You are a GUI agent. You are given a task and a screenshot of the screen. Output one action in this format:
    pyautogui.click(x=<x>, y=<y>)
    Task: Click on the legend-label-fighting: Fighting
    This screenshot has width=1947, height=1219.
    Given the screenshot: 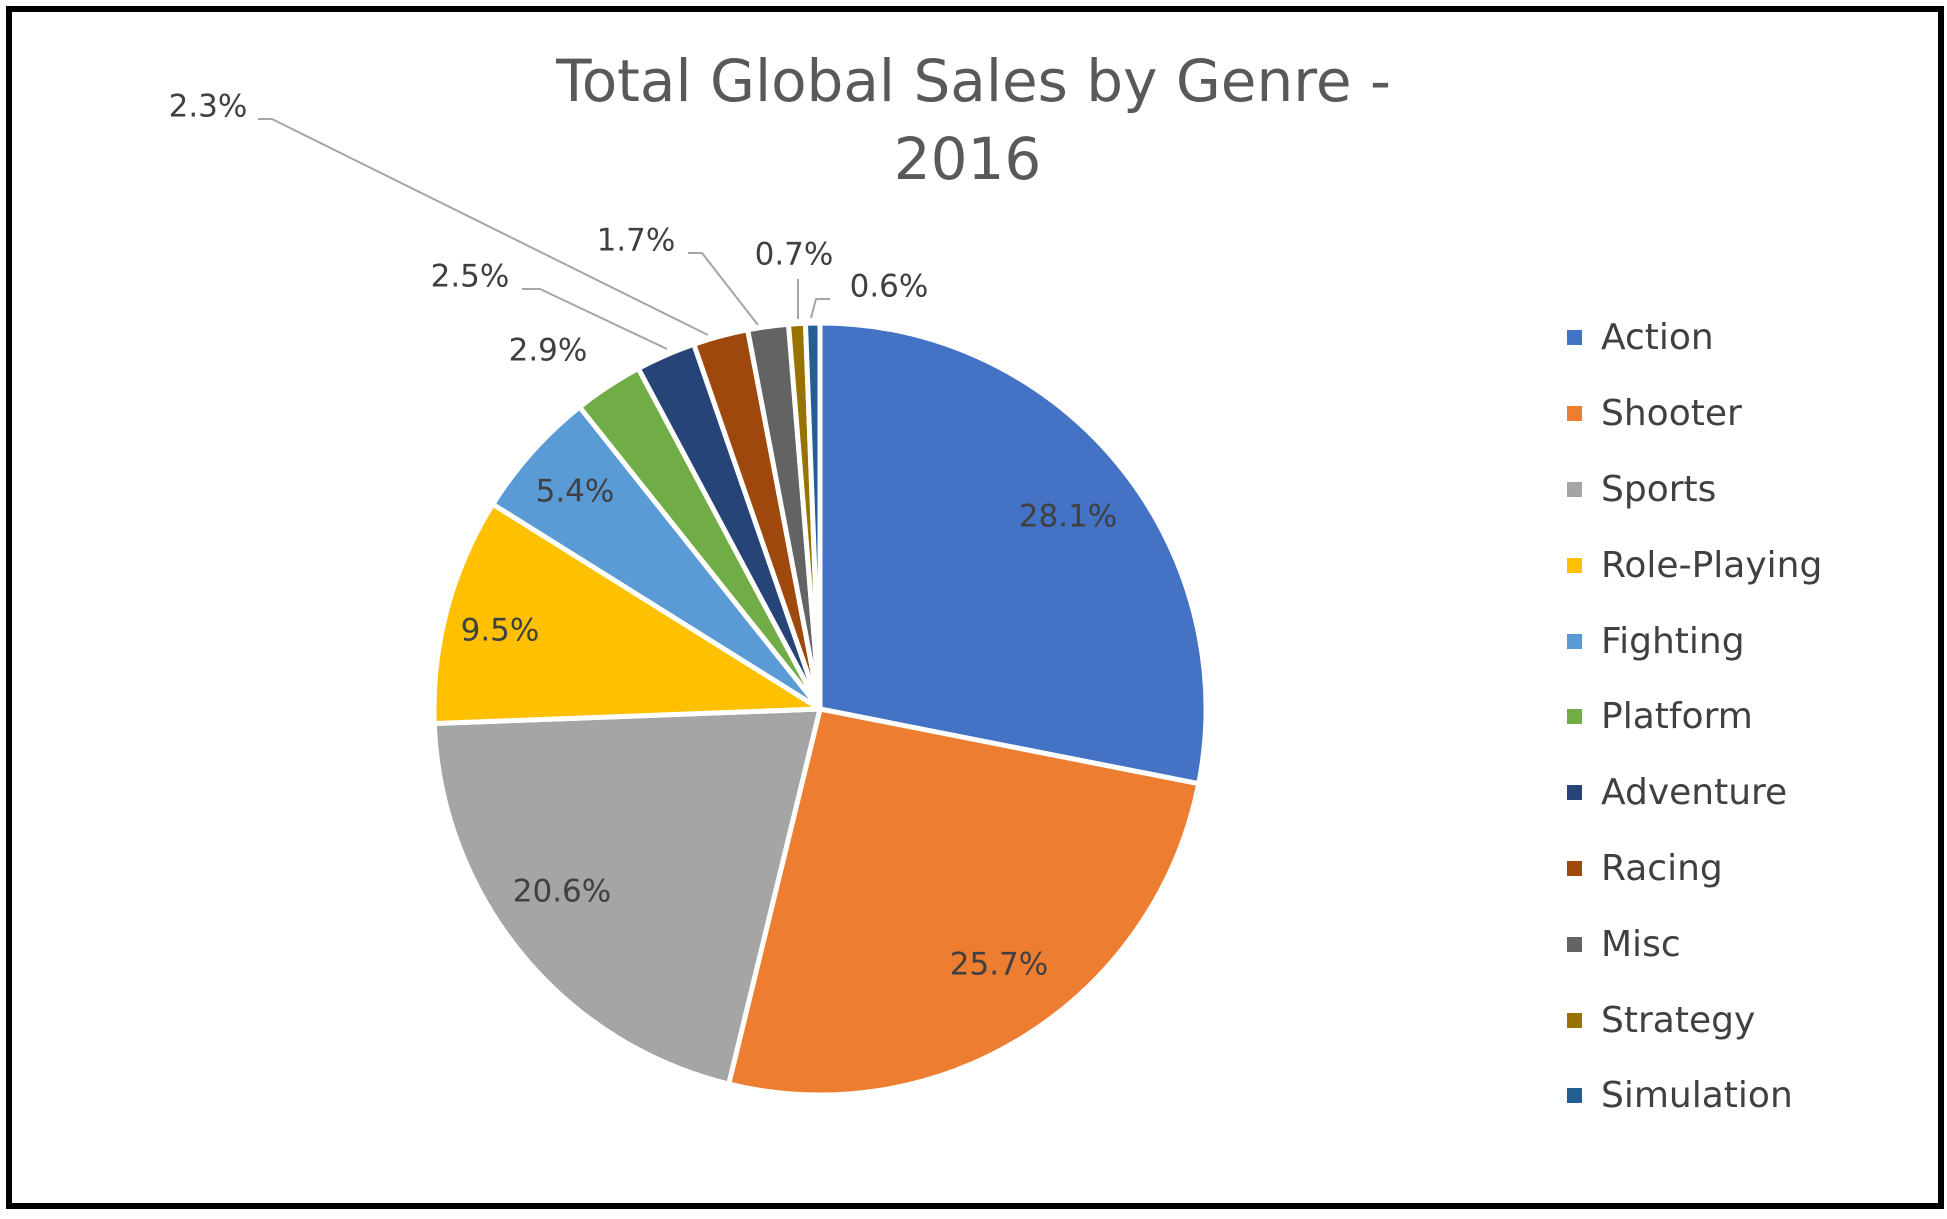 What is the action you would take?
    pyautogui.click(x=1673, y=641)
    